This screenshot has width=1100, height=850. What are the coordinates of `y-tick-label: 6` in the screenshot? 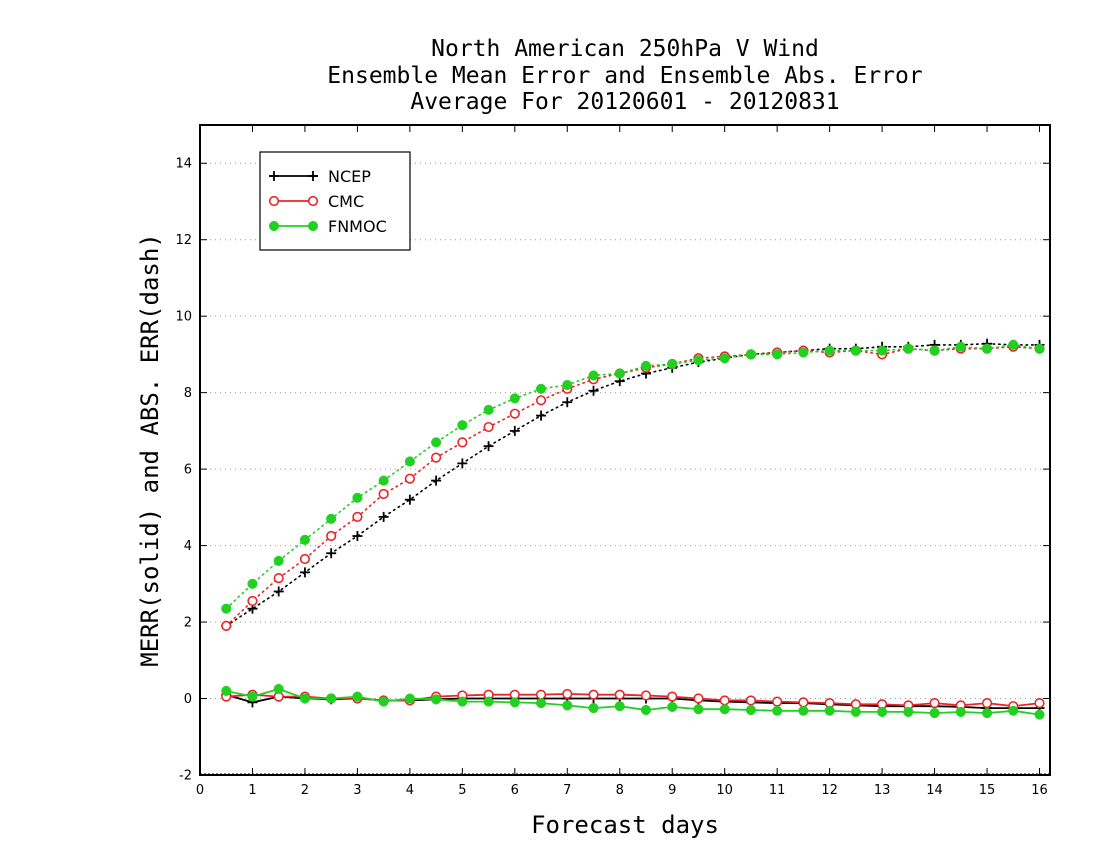 It's located at (188, 470).